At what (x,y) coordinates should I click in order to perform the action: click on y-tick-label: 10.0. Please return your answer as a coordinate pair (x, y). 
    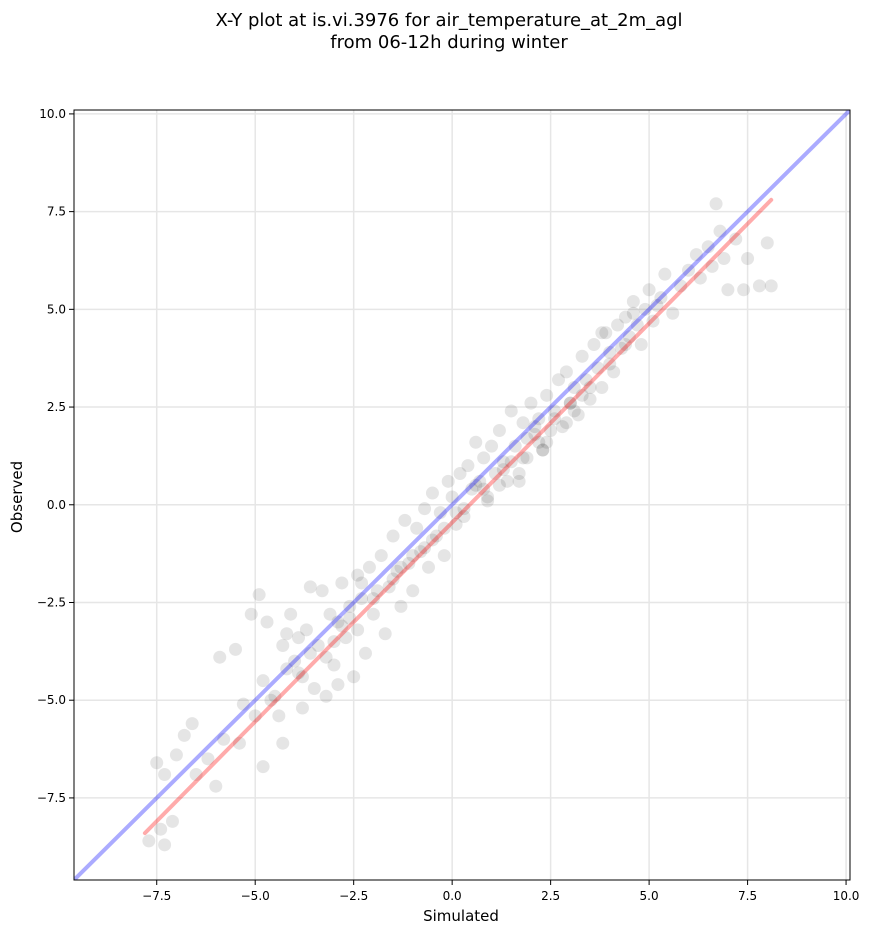
    Looking at the image, I should click on (52, 114).